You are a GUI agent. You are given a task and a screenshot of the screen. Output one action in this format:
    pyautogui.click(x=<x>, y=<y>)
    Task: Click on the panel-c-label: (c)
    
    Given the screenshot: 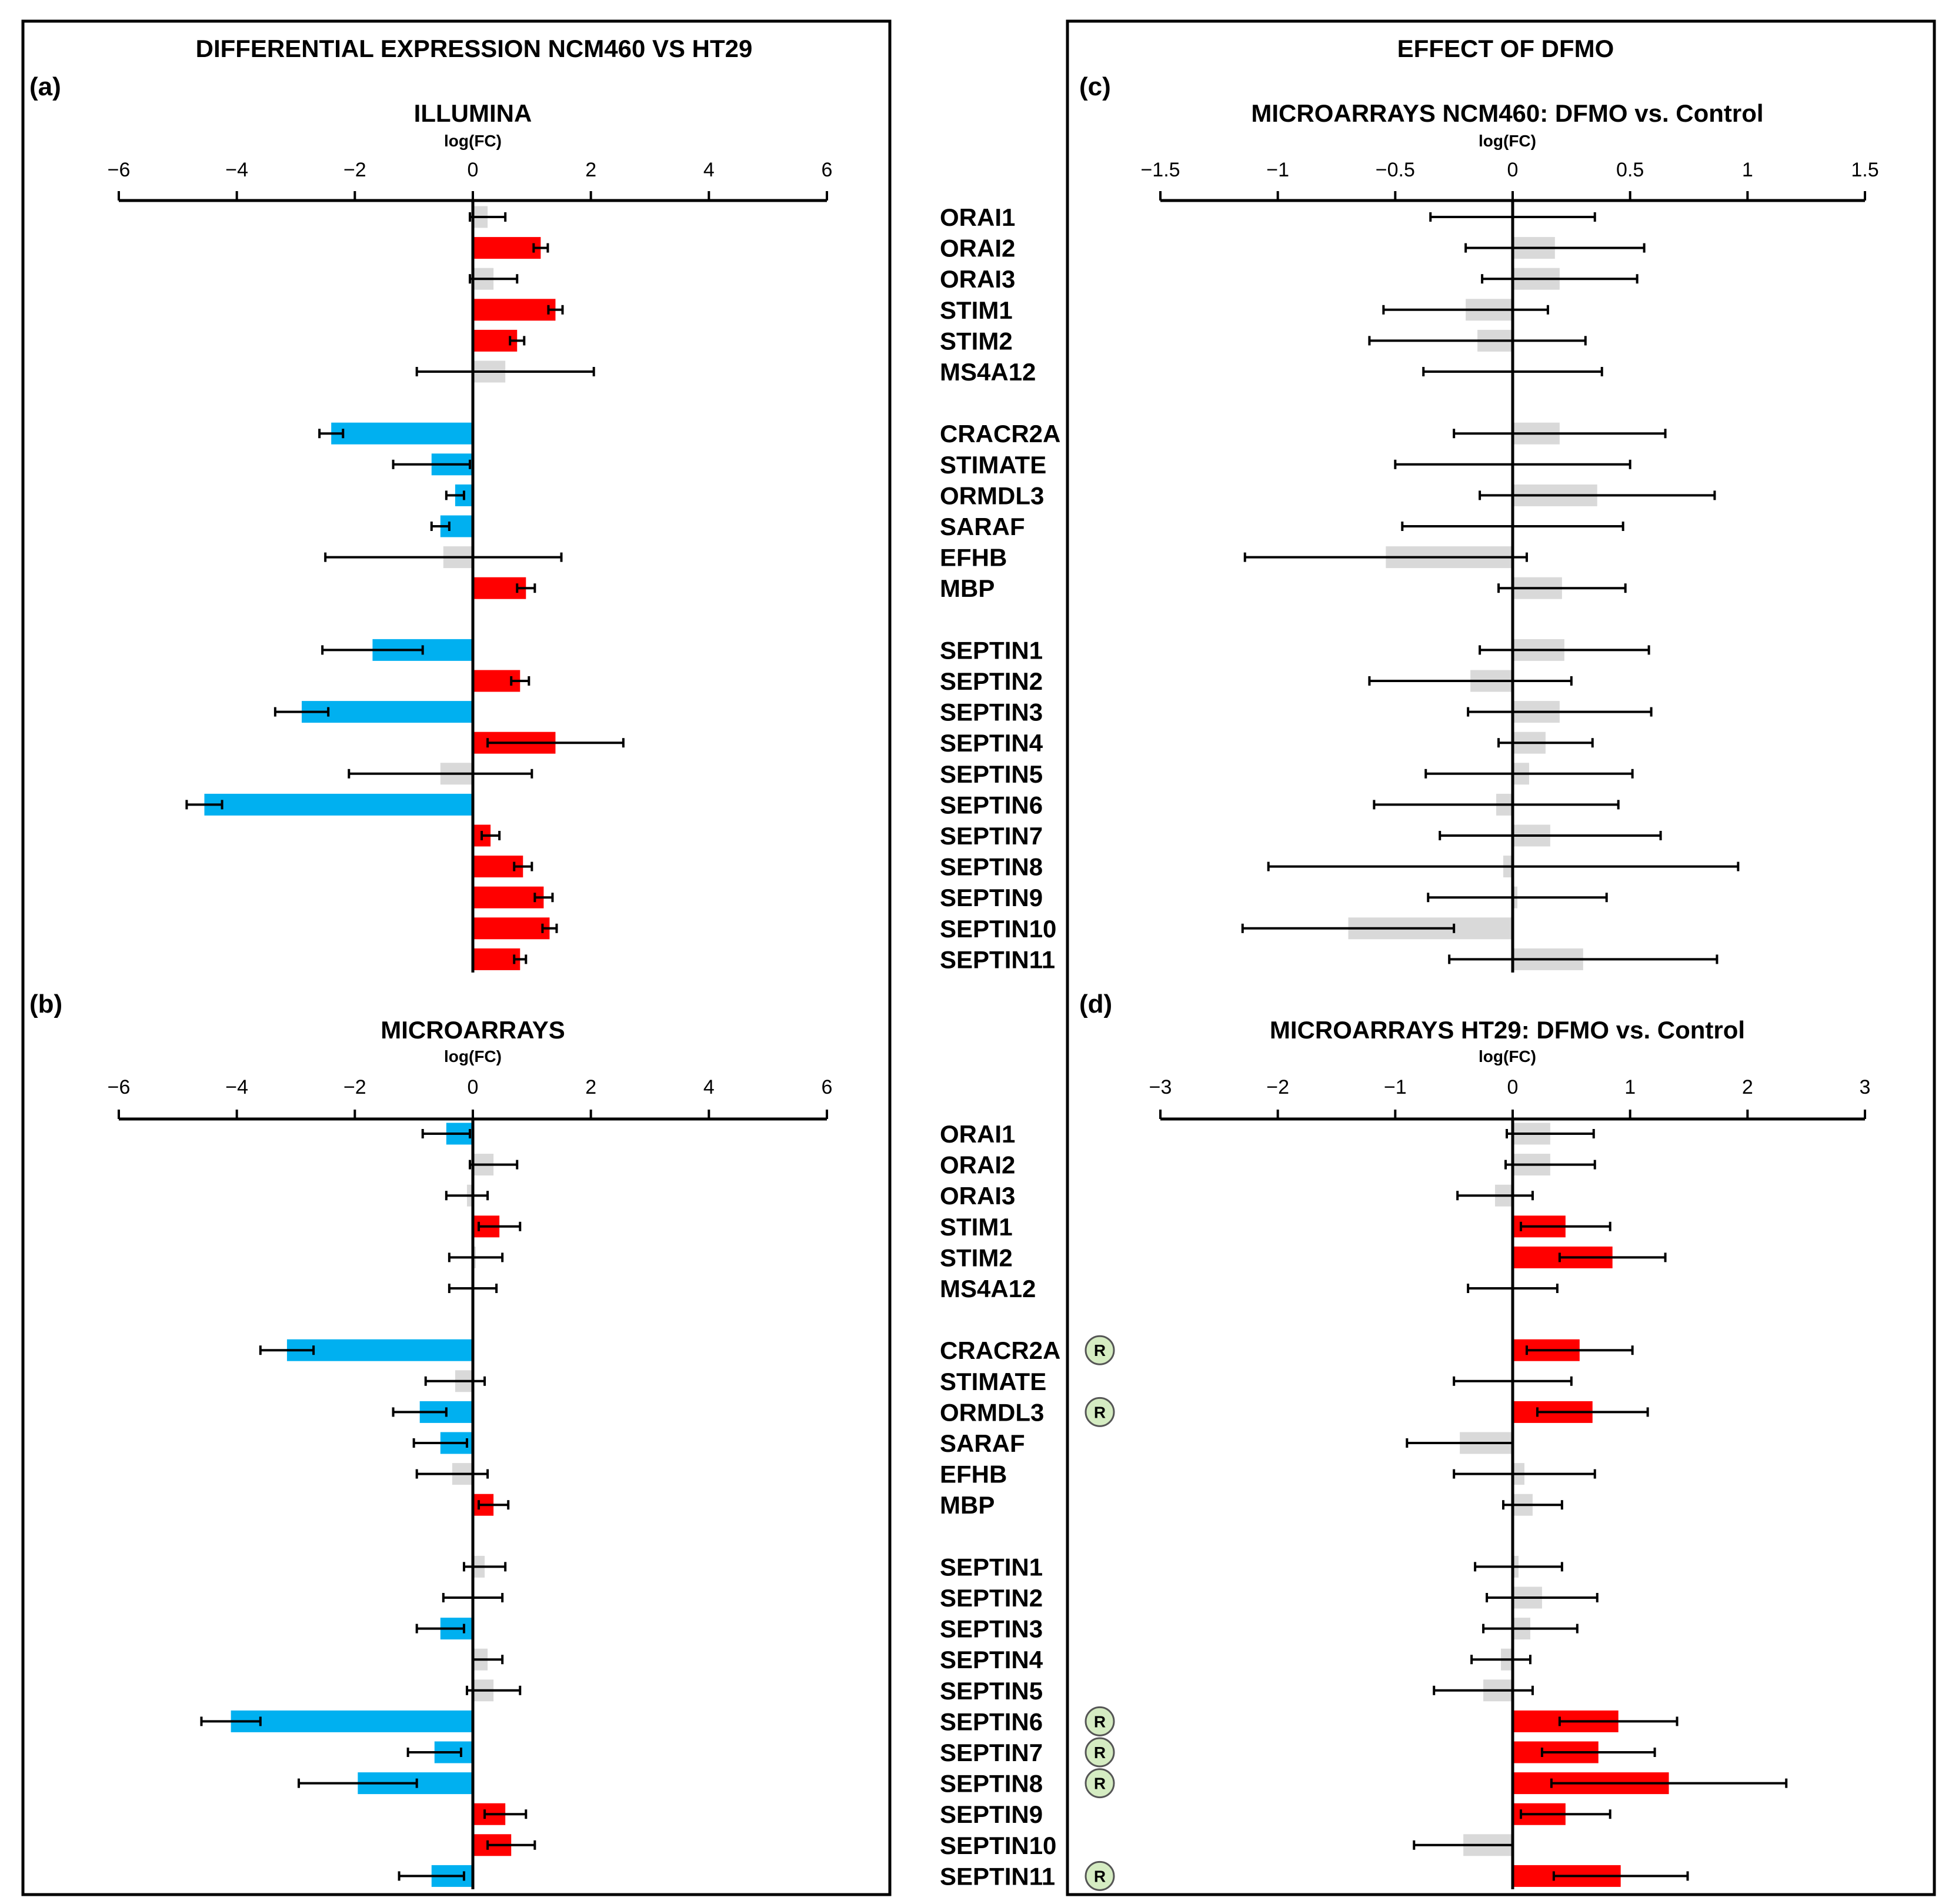 What is the action you would take?
    pyautogui.click(x=1095, y=86)
    